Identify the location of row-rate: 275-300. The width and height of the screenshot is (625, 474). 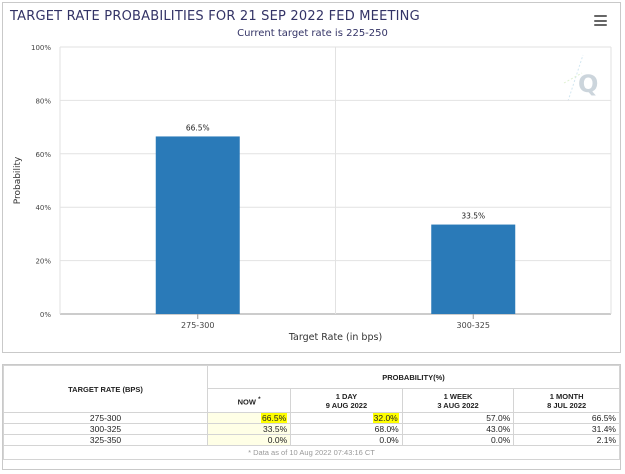
(105, 418).